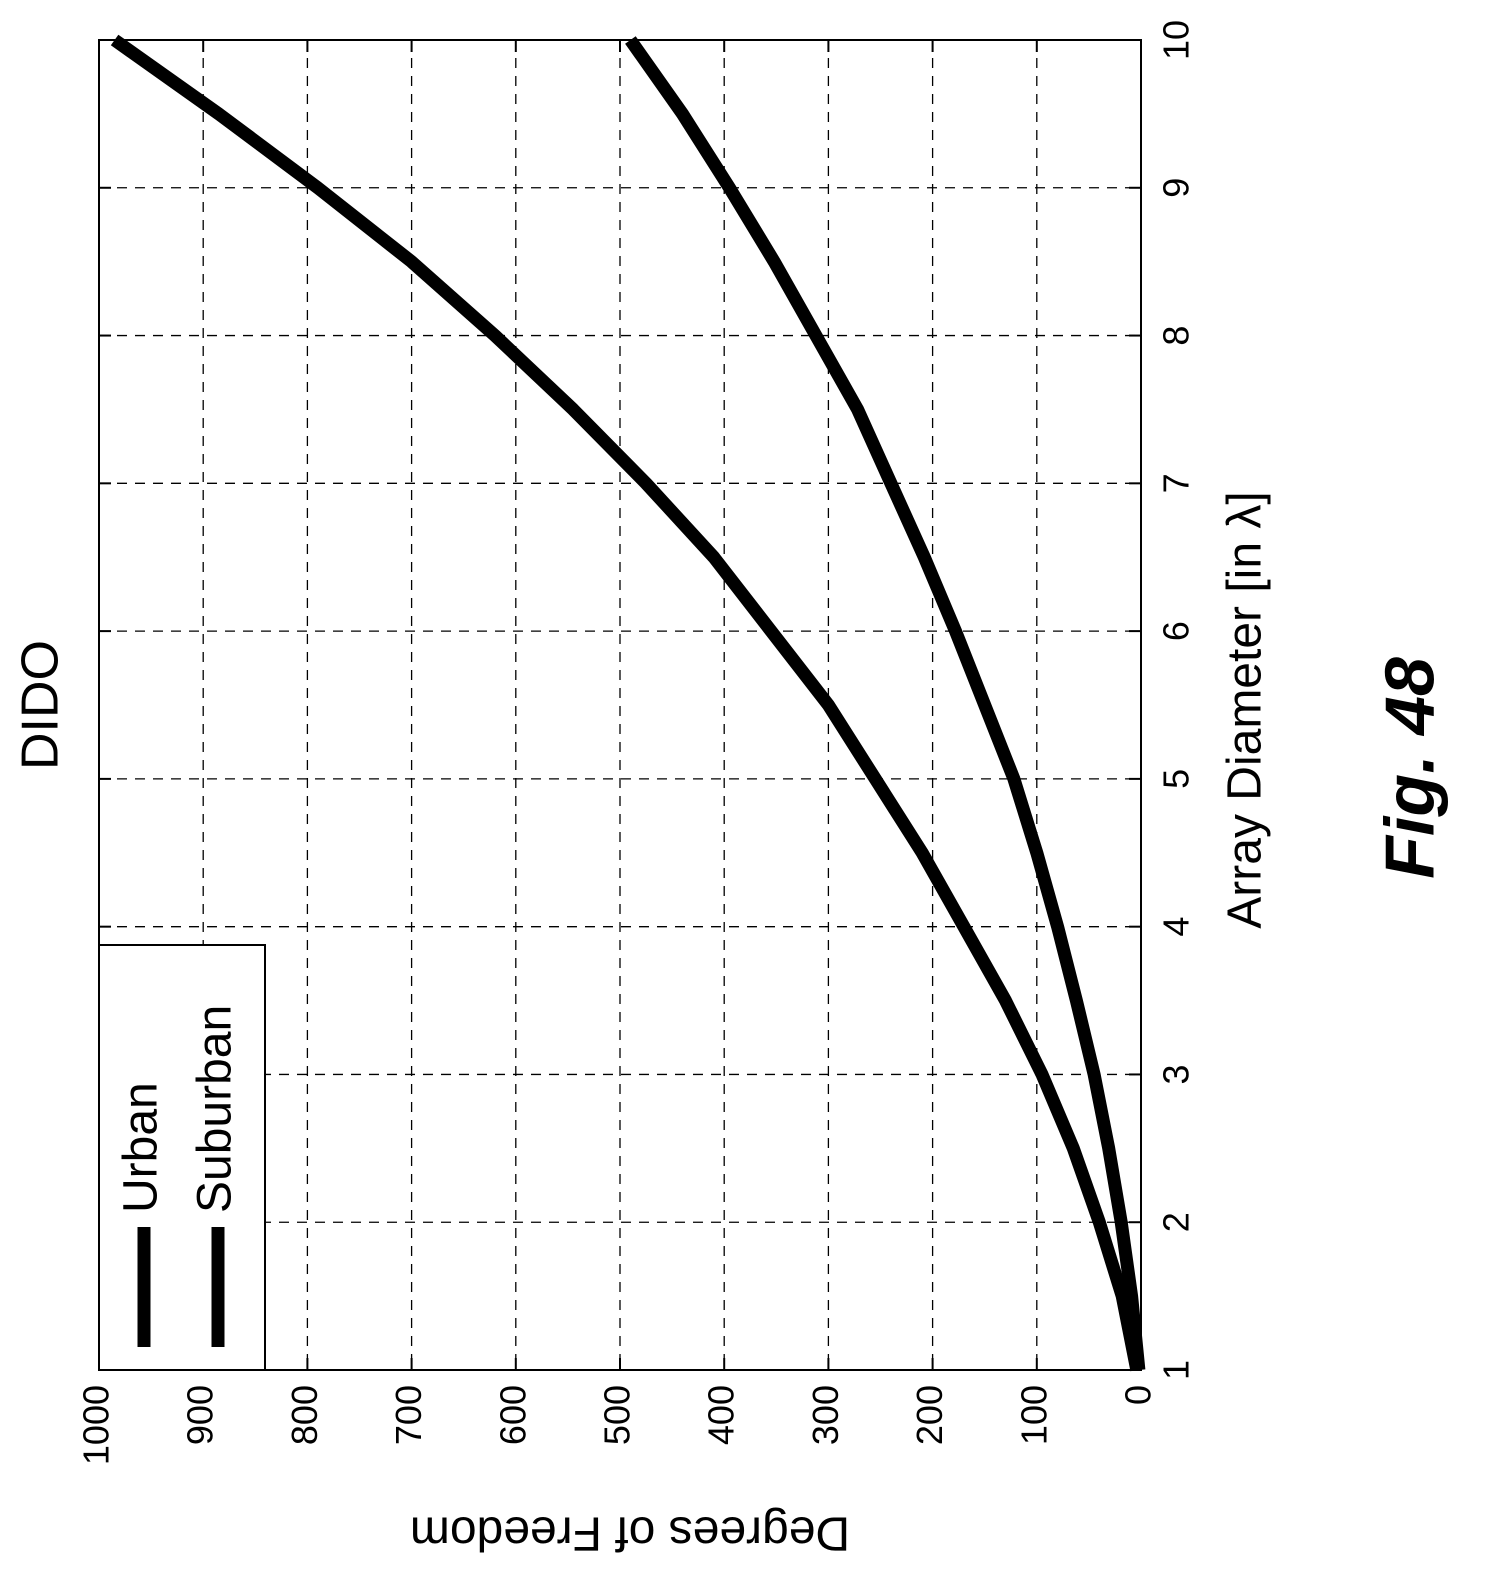 The height and width of the screenshot is (1596, 1504). I want to click on legend-label-urban: Urban, so click(141, 1147).